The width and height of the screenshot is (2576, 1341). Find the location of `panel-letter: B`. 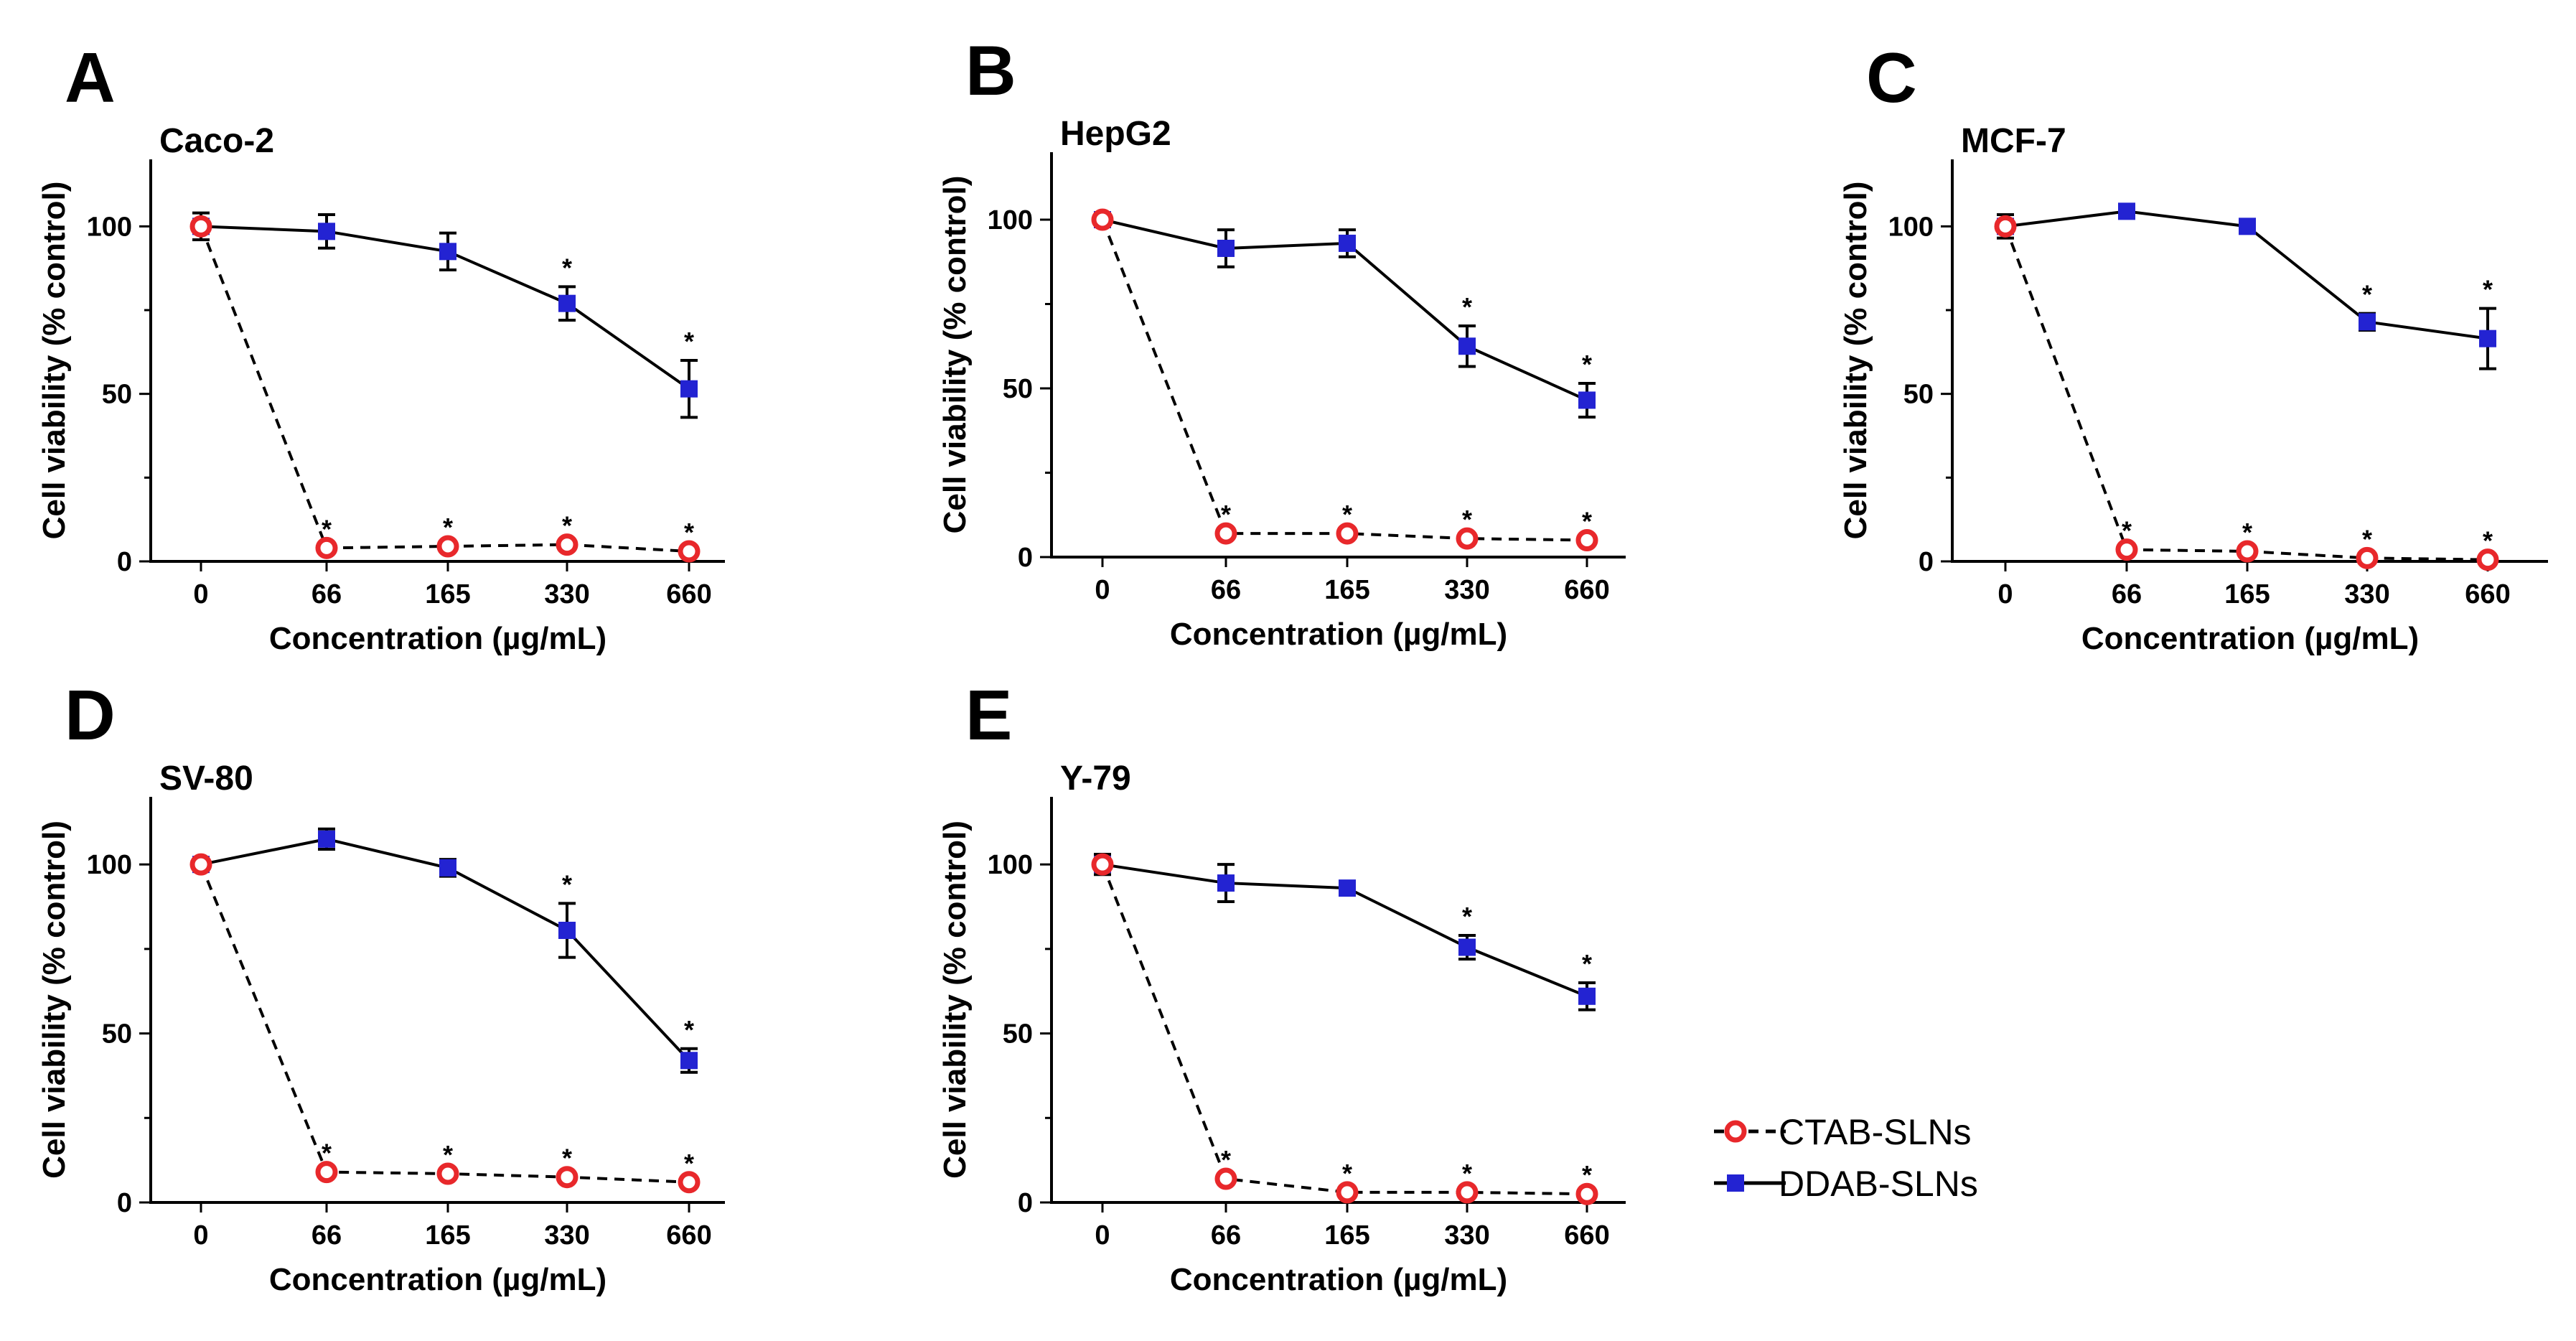

panel-letter: B is located at coordinates (991, 70).